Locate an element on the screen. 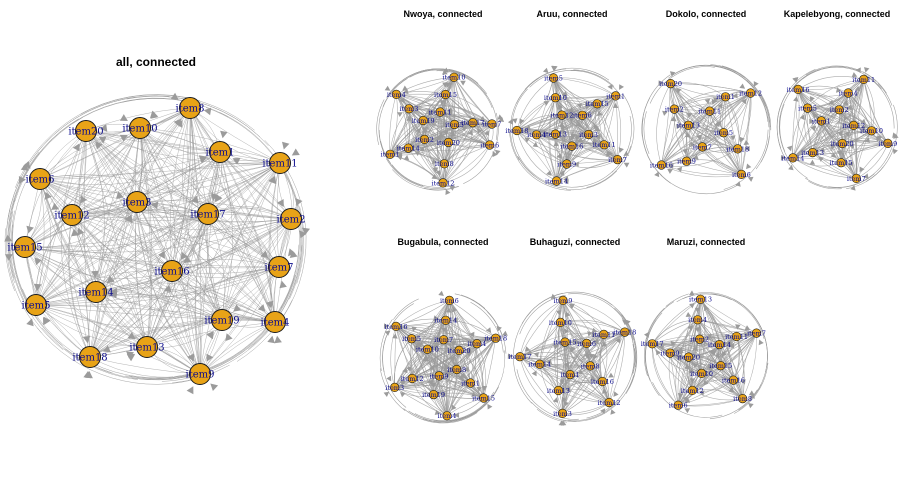  node-item1 is located at coordinates (570, 375).